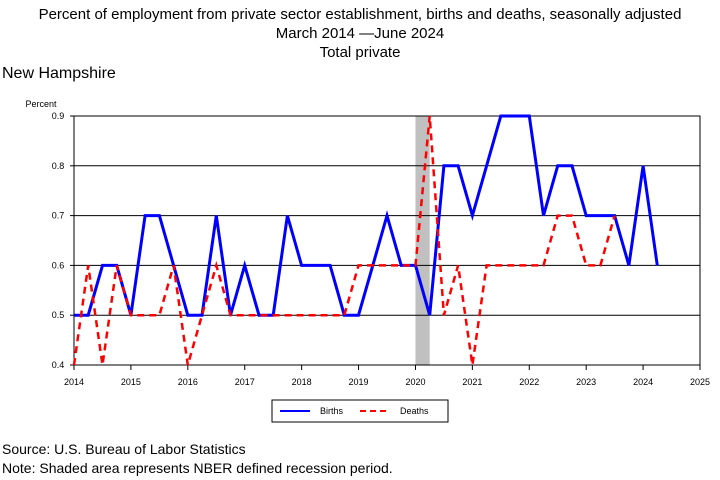 The image size is (720, 480). What do you see at coordinates (415, 382) in the screenshot?
I see `x-tick-label: 2020` at bounding box center [415, 382].